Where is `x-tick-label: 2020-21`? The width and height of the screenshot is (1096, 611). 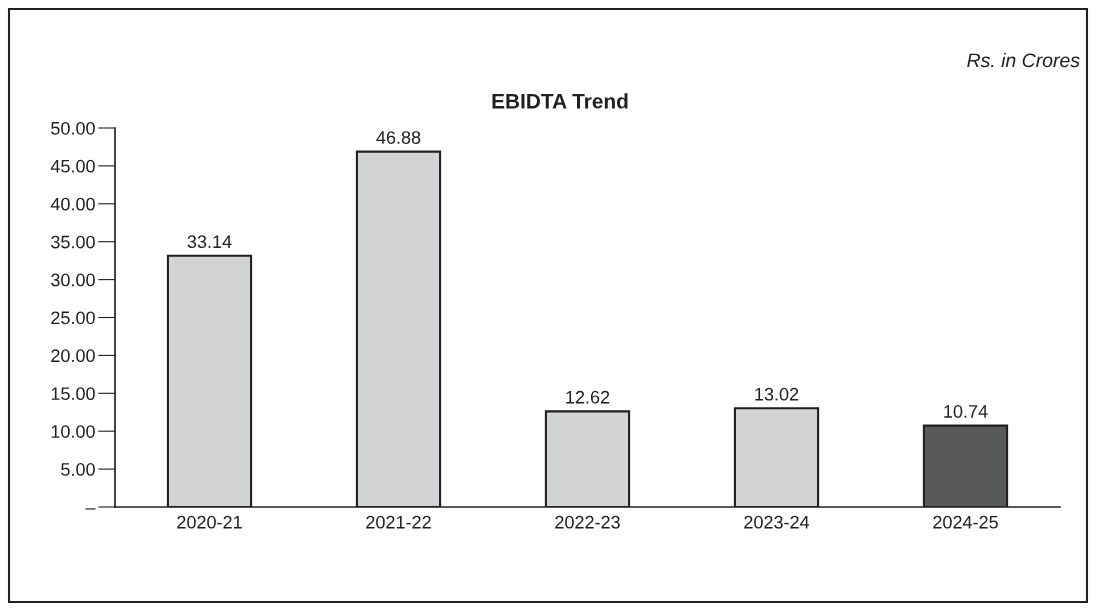 x-tick-label: 2020-21 is located at coordinates (209, 522).